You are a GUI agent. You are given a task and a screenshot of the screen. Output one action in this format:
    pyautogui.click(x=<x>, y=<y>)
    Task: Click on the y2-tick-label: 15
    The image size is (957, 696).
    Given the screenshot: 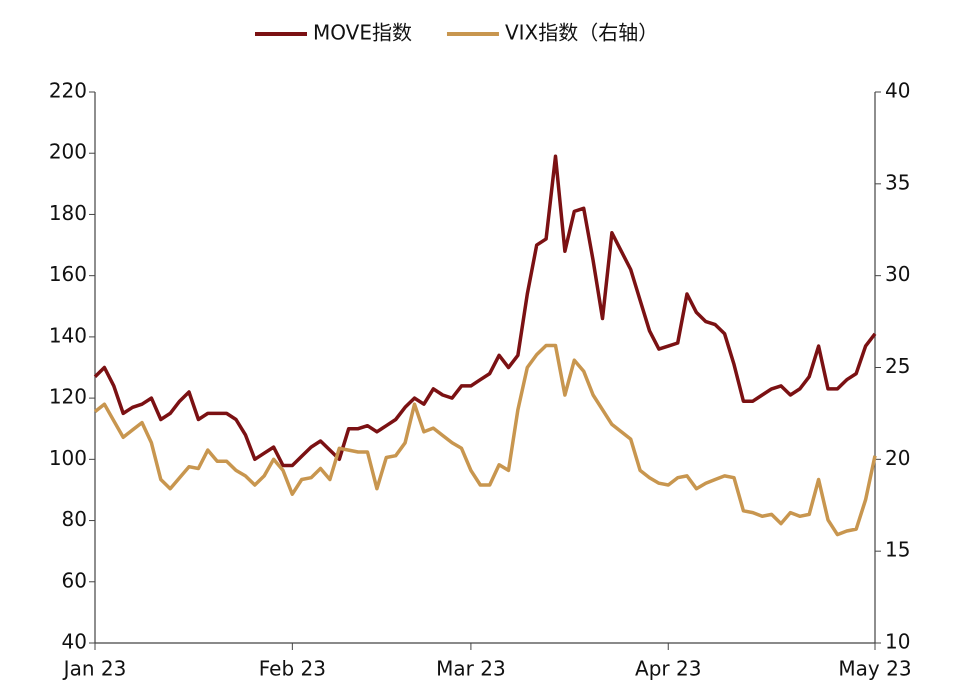 What is the action you would take?
    pyautogui.click(x=897, y=550)
    